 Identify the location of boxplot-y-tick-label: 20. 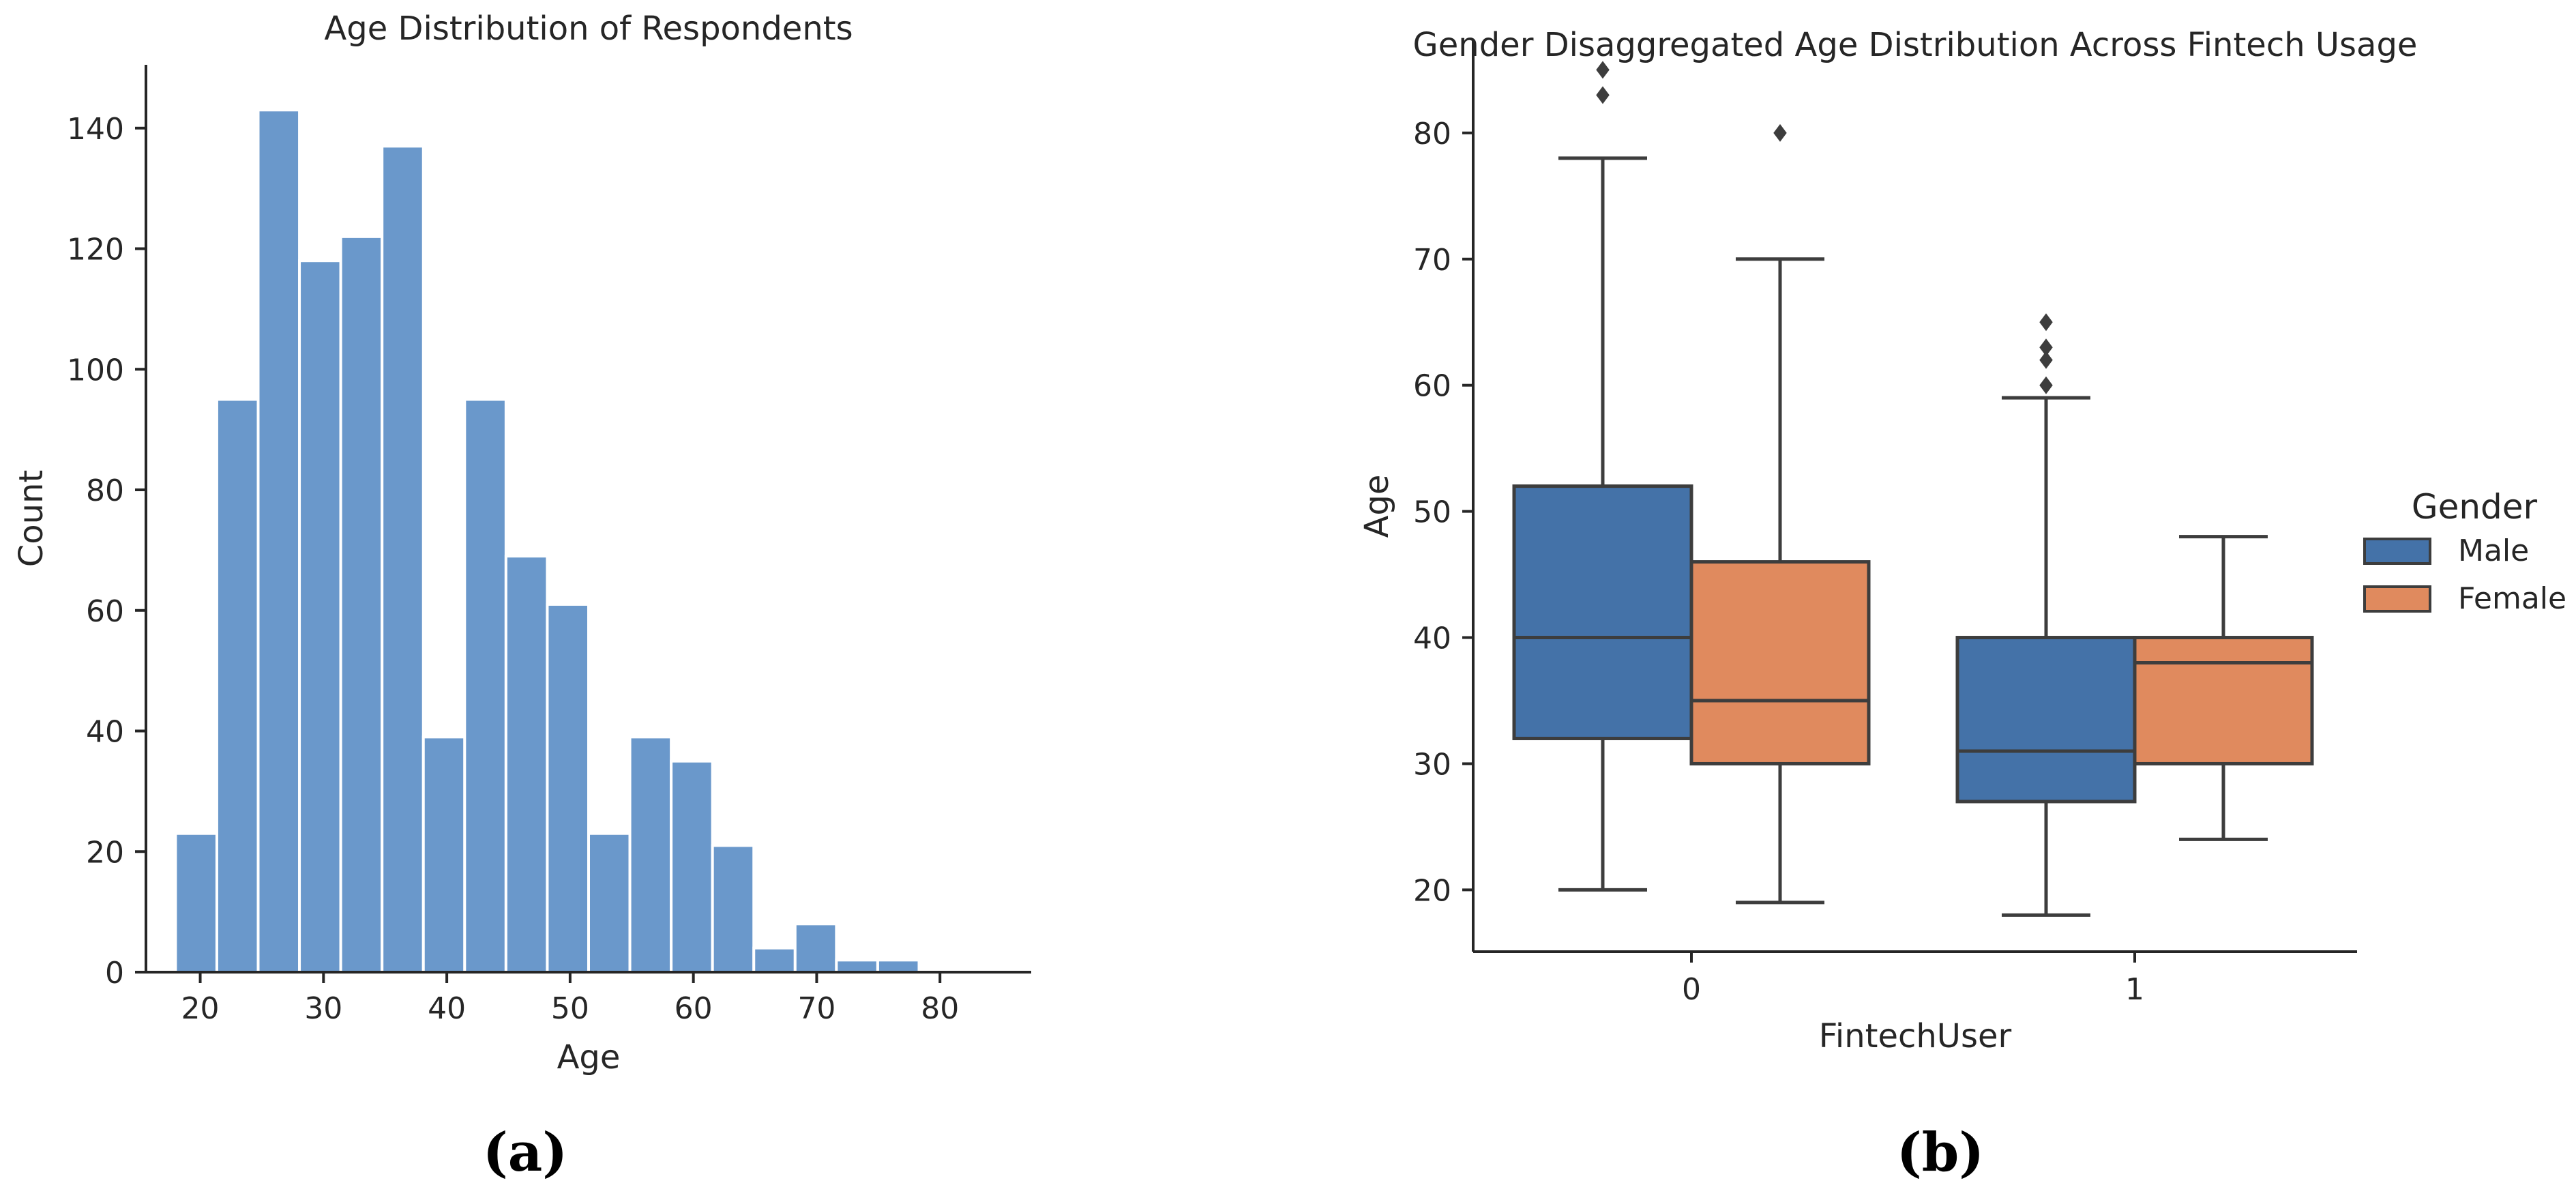
(1432, 890).